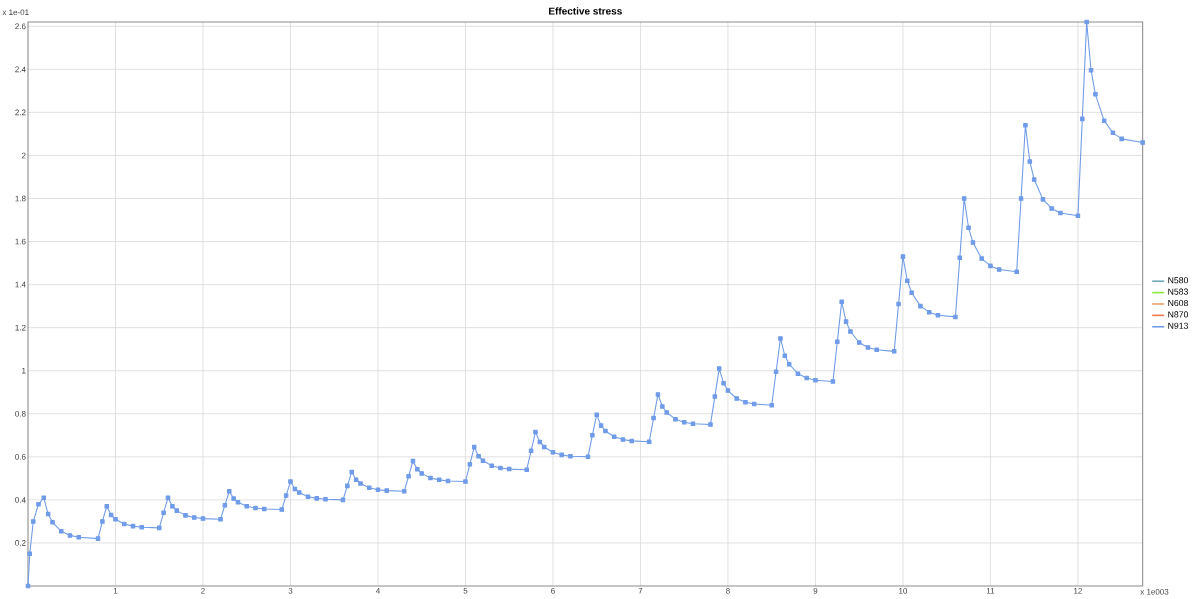 The width and height of the screenshot is (1192, 599). Describe the element at coordinates (20, 413) in the screenshot. I see `y-tick-label: 0.8` at that location.